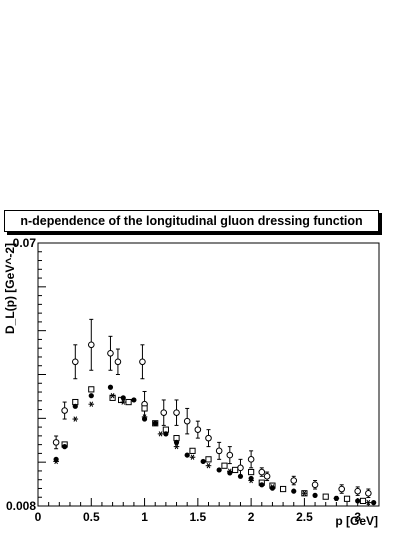  Describe the element at coordinates (38, 517) in the screenshot. I see `x-tick-label: 0` at that location.